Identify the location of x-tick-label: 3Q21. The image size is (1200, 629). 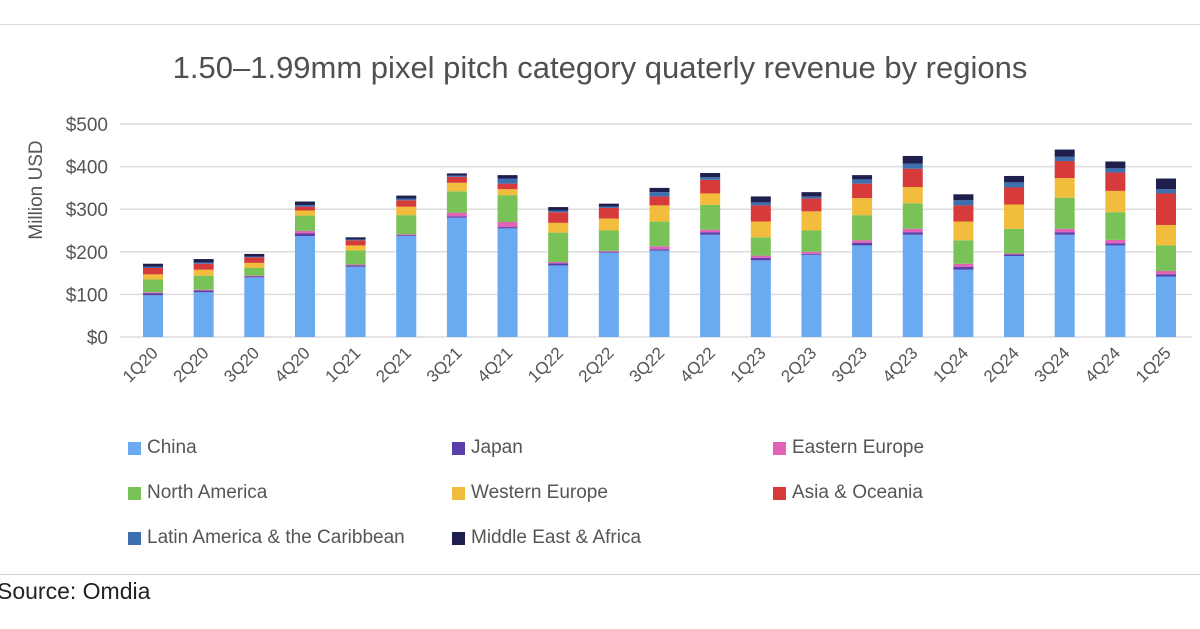
(444, 364).